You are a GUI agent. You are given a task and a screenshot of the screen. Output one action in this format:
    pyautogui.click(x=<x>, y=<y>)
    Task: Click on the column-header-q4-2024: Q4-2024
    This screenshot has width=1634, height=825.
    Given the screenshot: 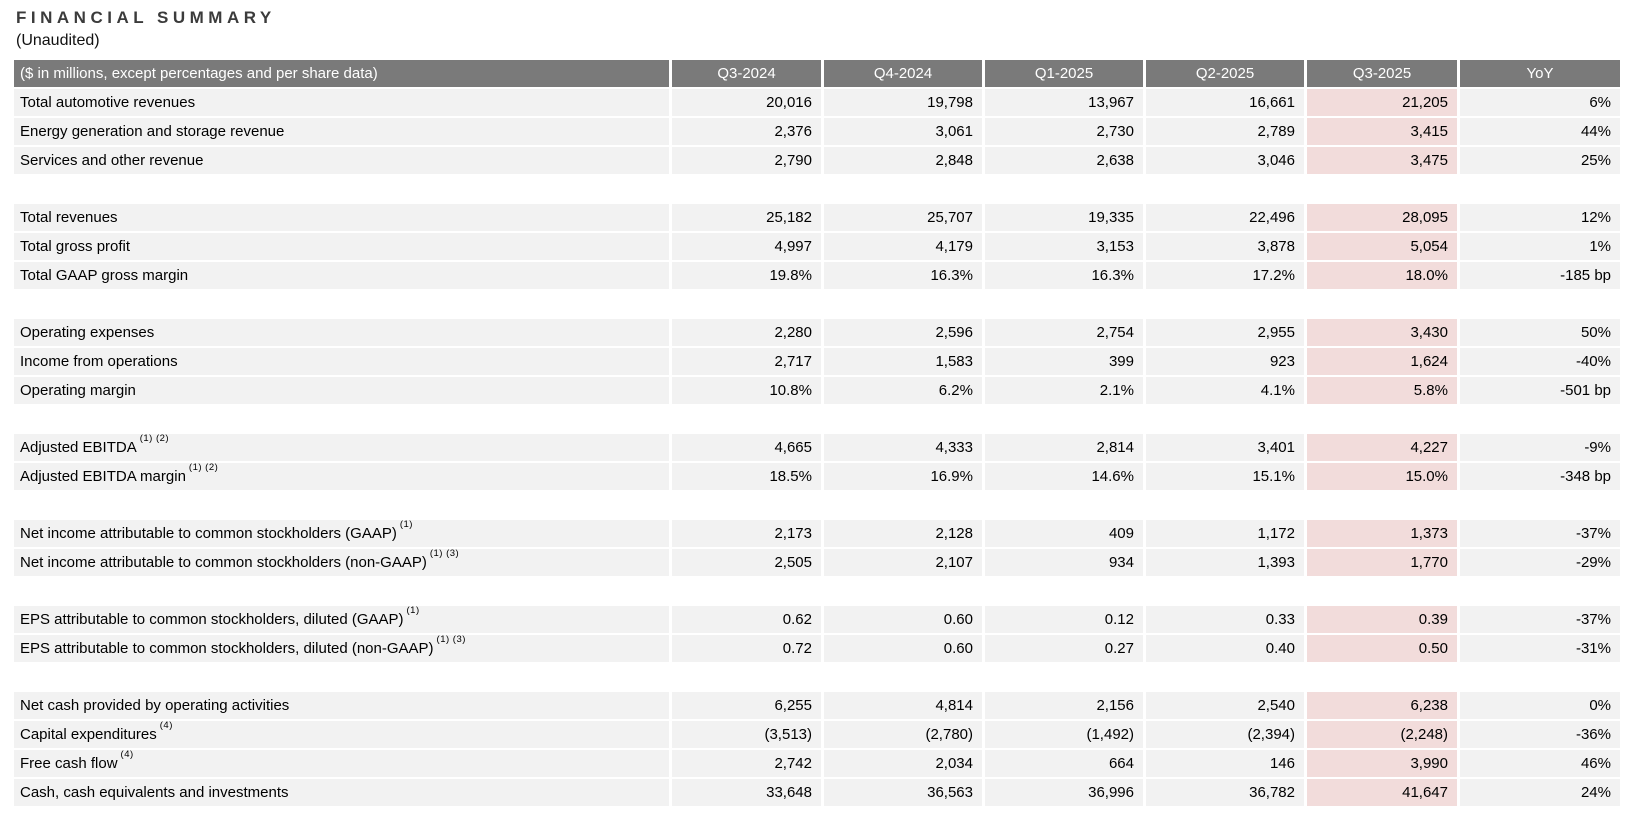 What is the action you would take?
    pyautogui.click(x=903, y=74)
    